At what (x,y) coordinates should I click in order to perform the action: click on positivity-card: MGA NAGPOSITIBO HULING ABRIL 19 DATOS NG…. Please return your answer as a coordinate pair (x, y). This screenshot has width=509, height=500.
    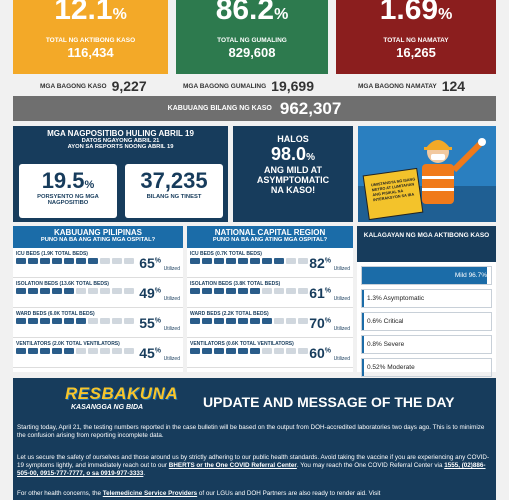
    Looking at the image, I should click on (120, 174).